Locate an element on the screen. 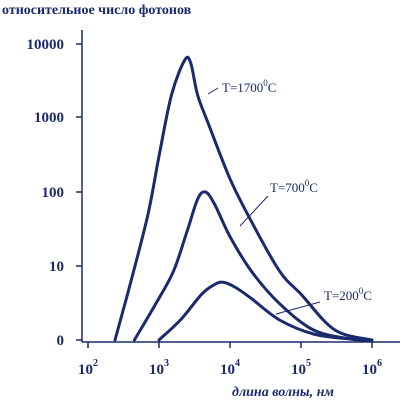  x-ticks: 10² 10³ 10⁴ 10⁵ 10⁶ is located at coordinates (230, 360).